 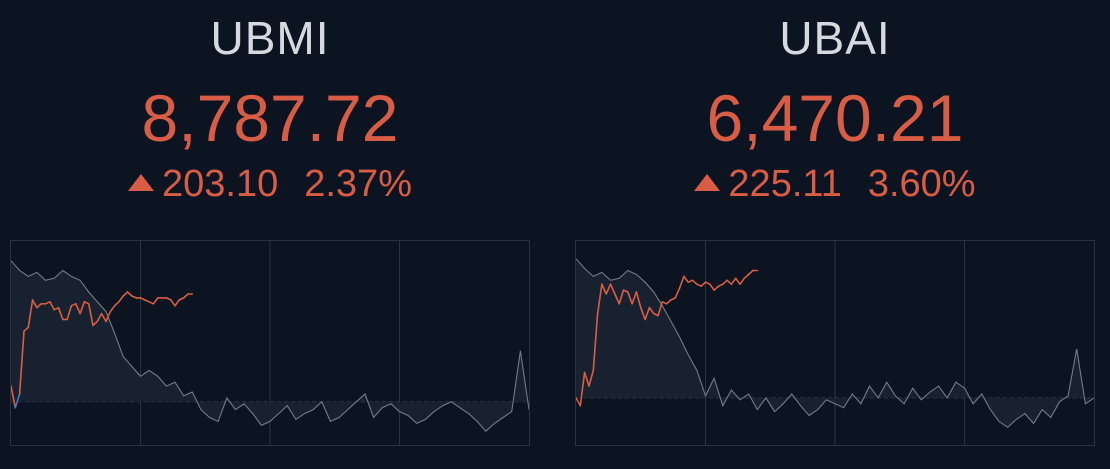 I want to click on ticker-change-row: 225.11 3.60%, so click(x=835, y=184).